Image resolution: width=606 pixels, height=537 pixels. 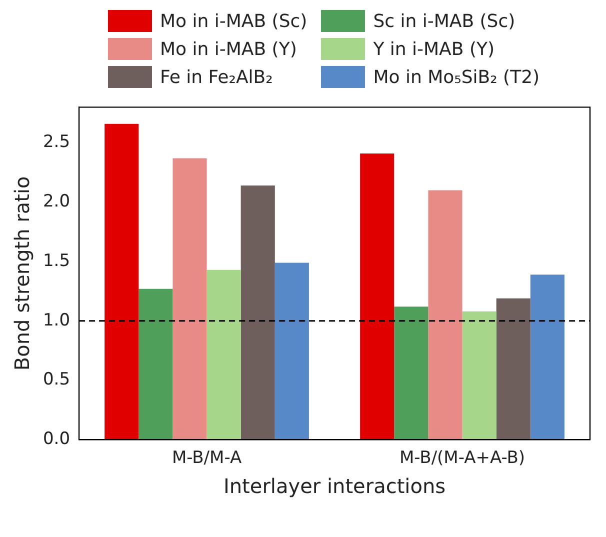 I want to click on x-tick-label: M-B/M-A, so click(x=207, y=458).